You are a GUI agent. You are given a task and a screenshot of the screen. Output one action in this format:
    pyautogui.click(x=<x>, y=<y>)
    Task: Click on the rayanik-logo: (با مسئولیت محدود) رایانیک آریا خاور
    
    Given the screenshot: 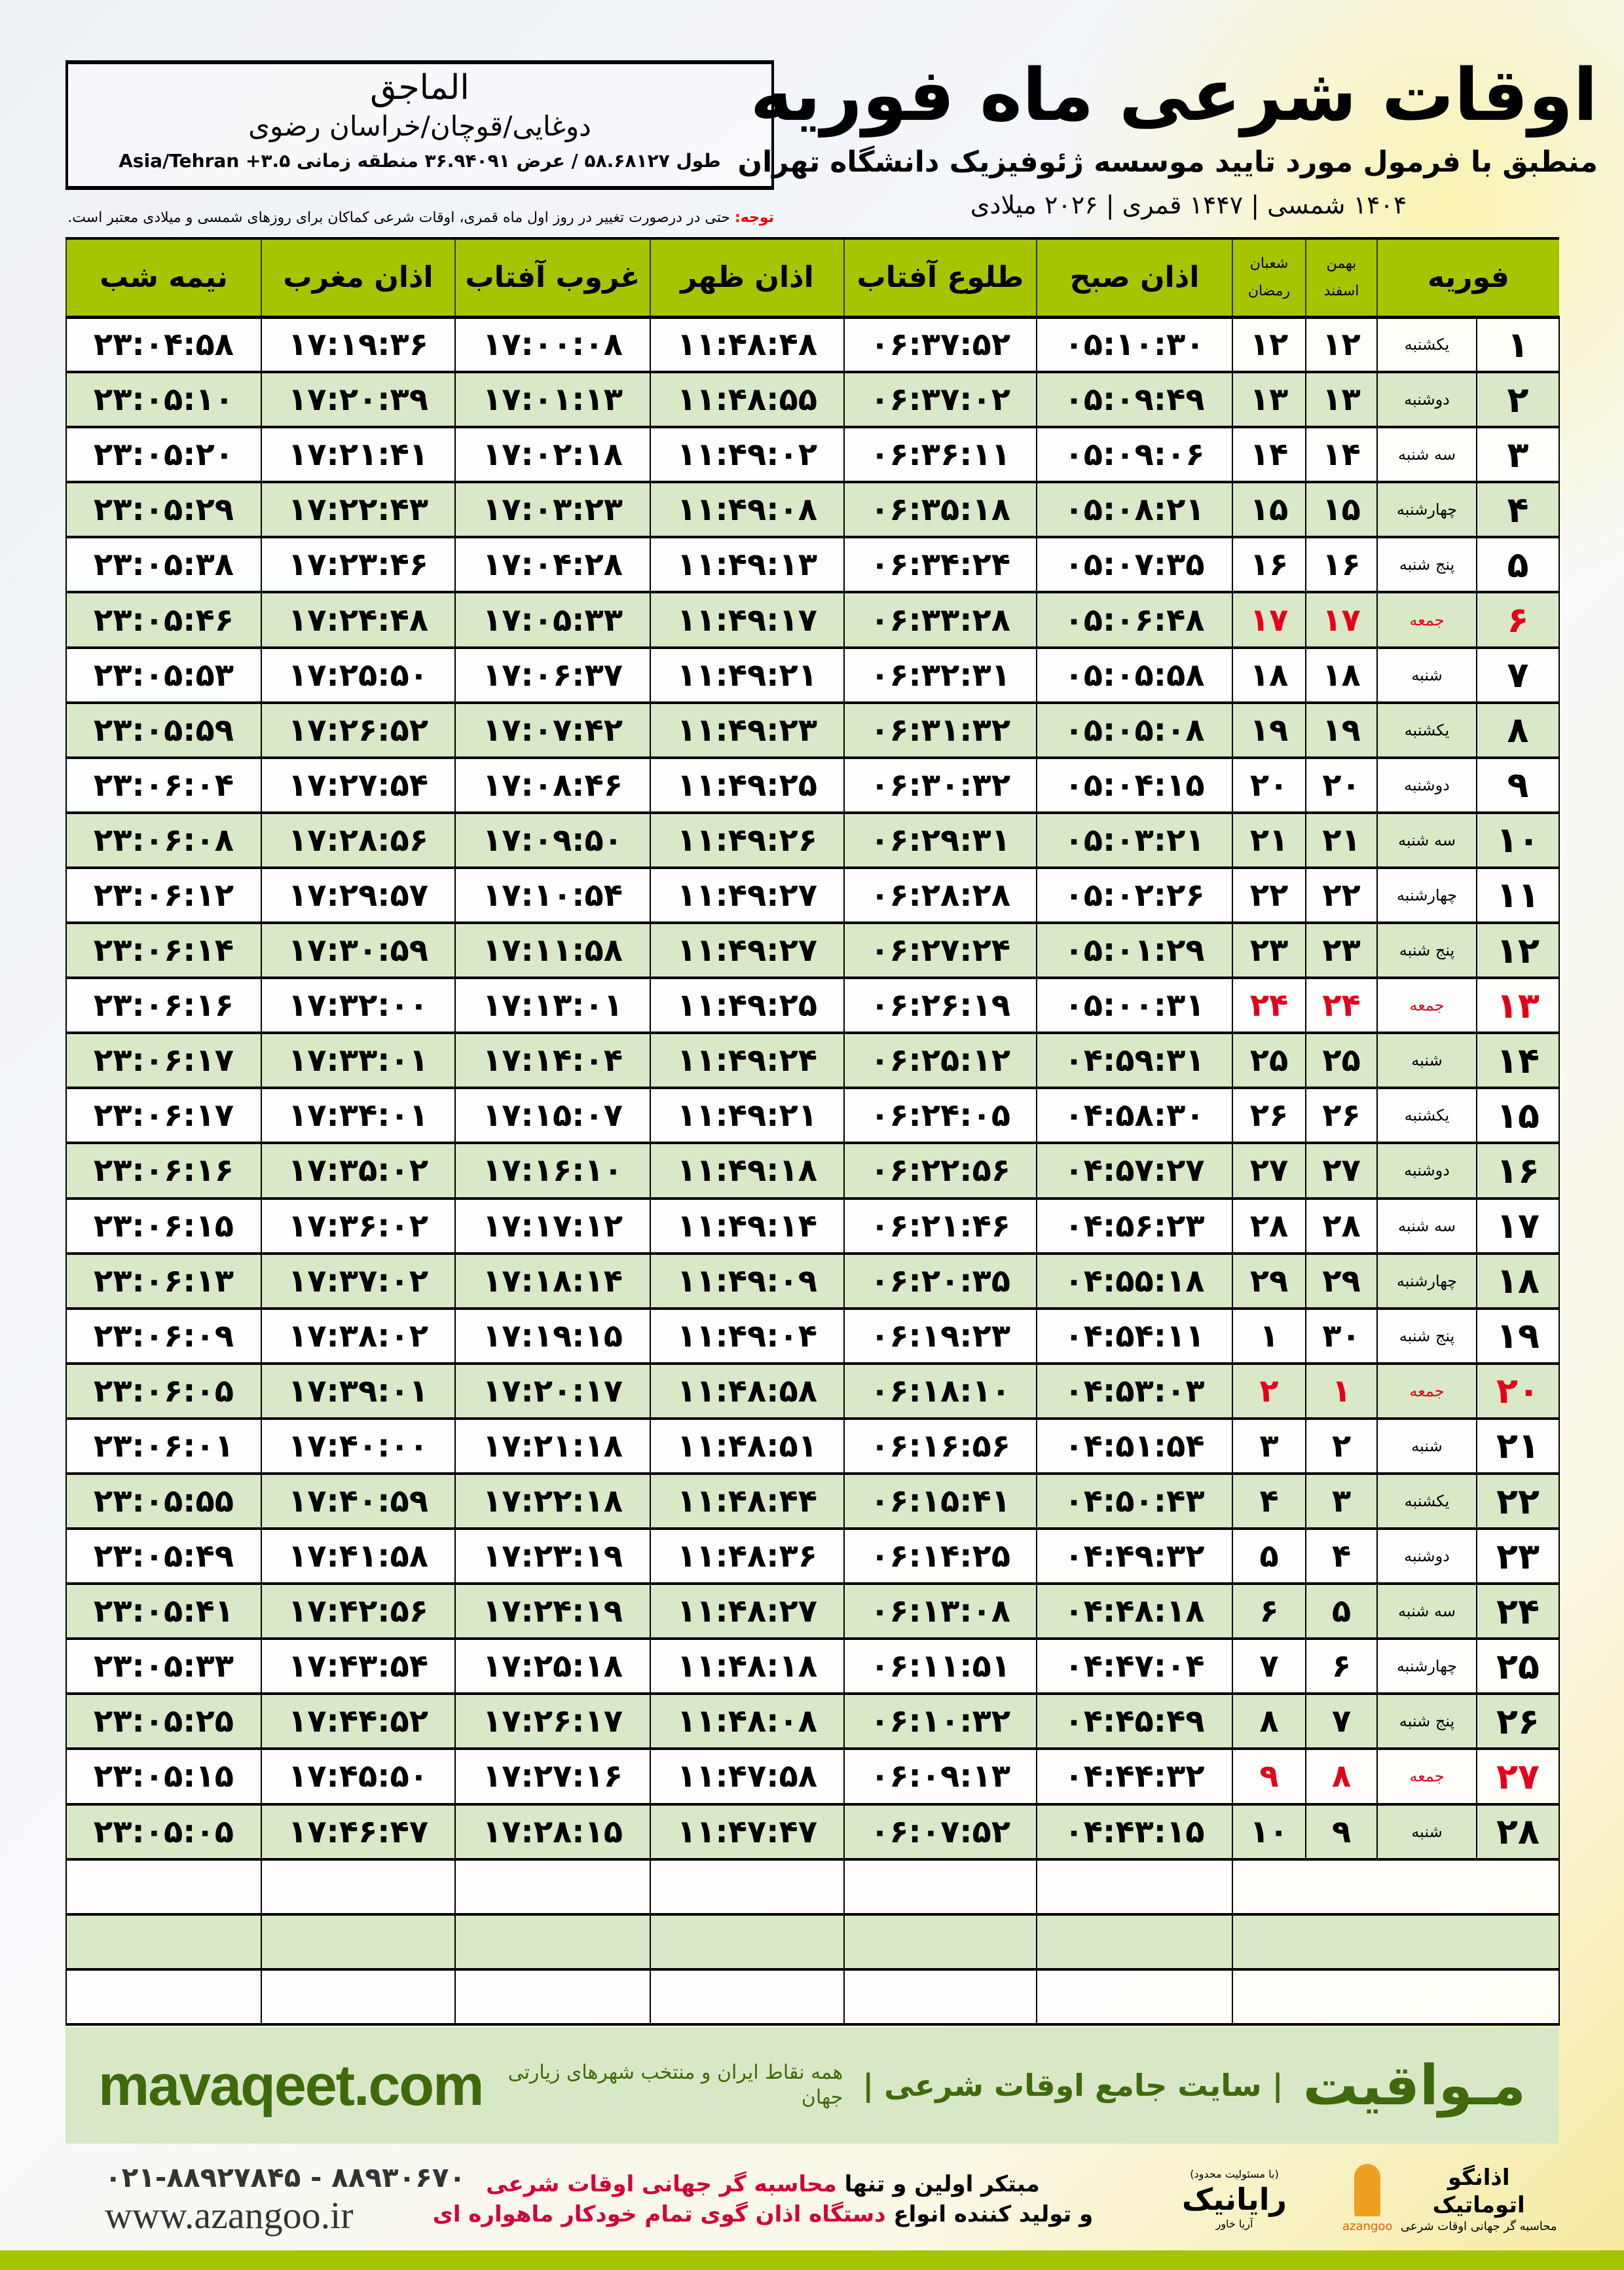 What is the action you would take?
    pyautogui.click(x=1234, y=2199)
    